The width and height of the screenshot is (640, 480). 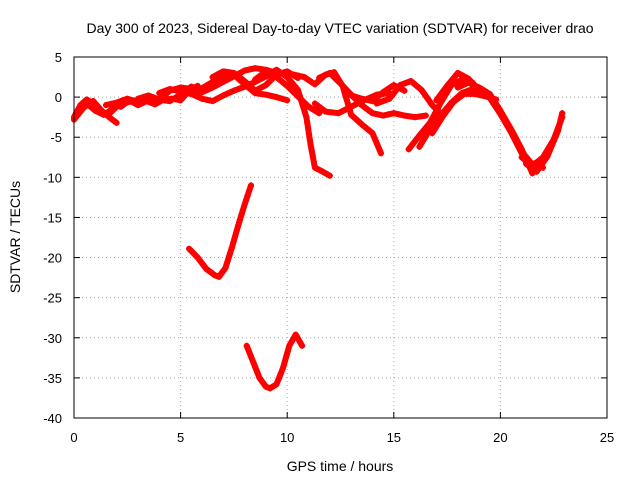 I want to click on series-s11, so click(x=297, y=122).